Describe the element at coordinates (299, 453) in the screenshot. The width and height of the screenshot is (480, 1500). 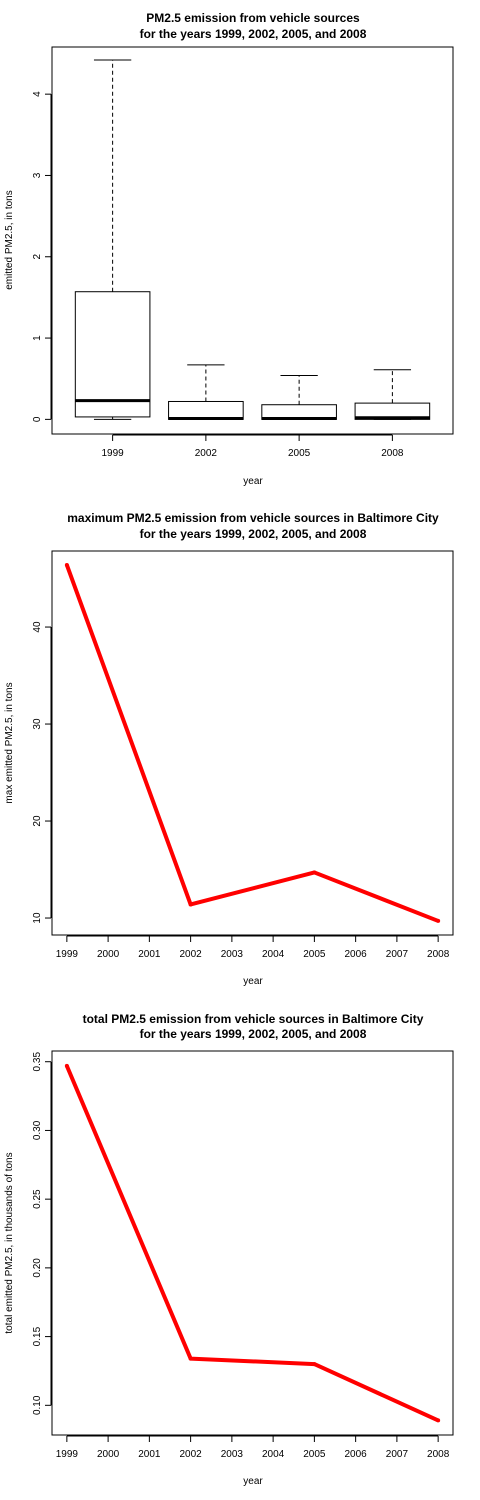
I see `boxplot-x-tick-label: 2005` at that location.